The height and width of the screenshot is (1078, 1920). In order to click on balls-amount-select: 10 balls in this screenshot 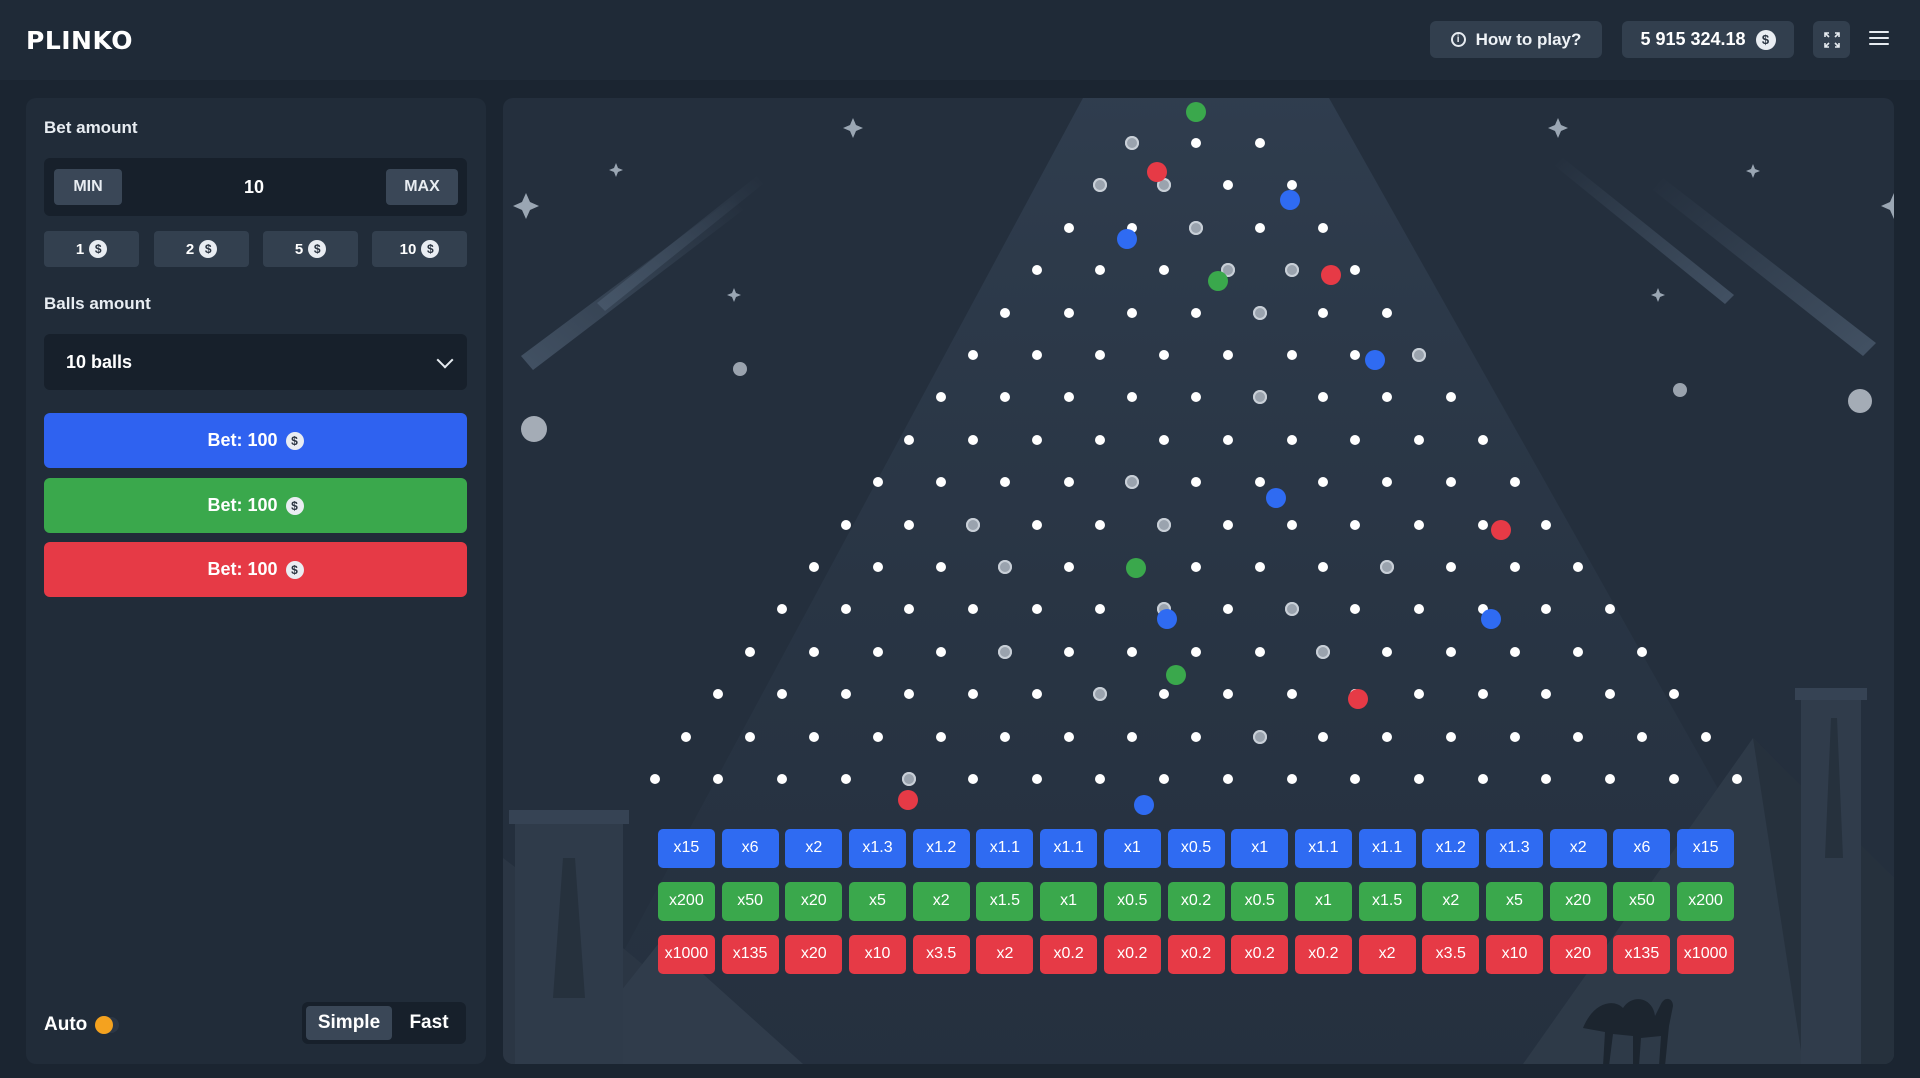, I will do `click(255, 362)`.